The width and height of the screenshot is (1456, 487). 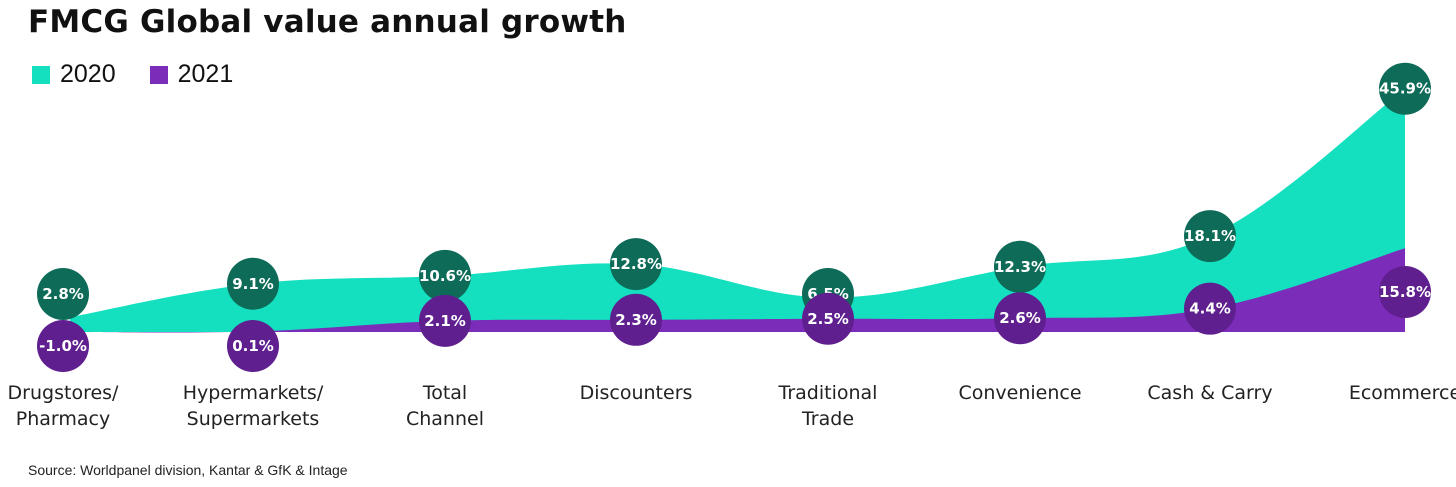 I want to click on data-label-2021-6: 4.4%, so click(x=1210, y=309).